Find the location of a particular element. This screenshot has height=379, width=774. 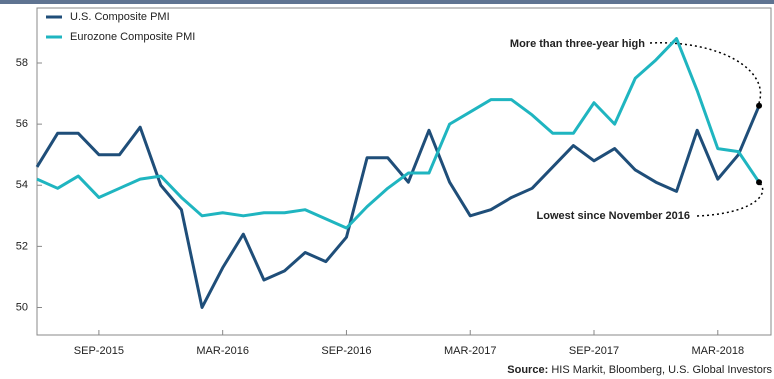

x-tick-label: SEP-2017 is located at coordinates (594, 351).